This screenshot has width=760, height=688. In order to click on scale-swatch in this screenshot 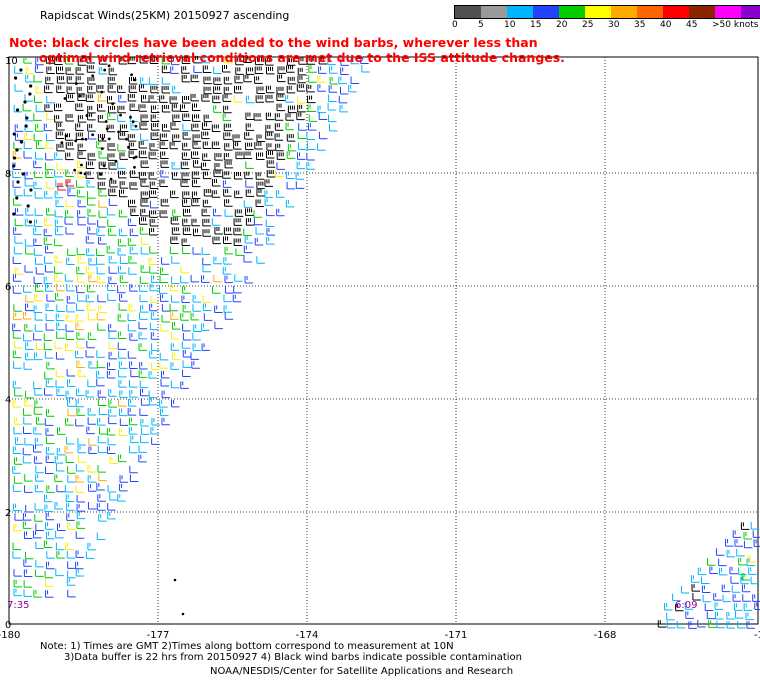, I will do `click(676, 12)`.